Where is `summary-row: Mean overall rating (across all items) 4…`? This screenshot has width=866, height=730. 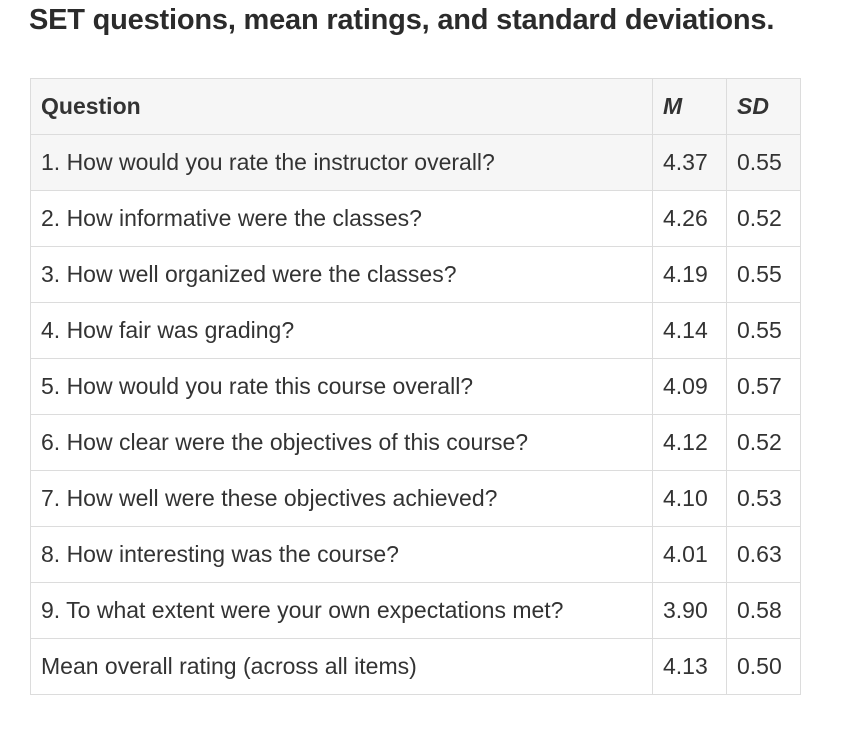 summary-row: Mean overall rating (across all items) 4… is located at coordinates (415, 666).